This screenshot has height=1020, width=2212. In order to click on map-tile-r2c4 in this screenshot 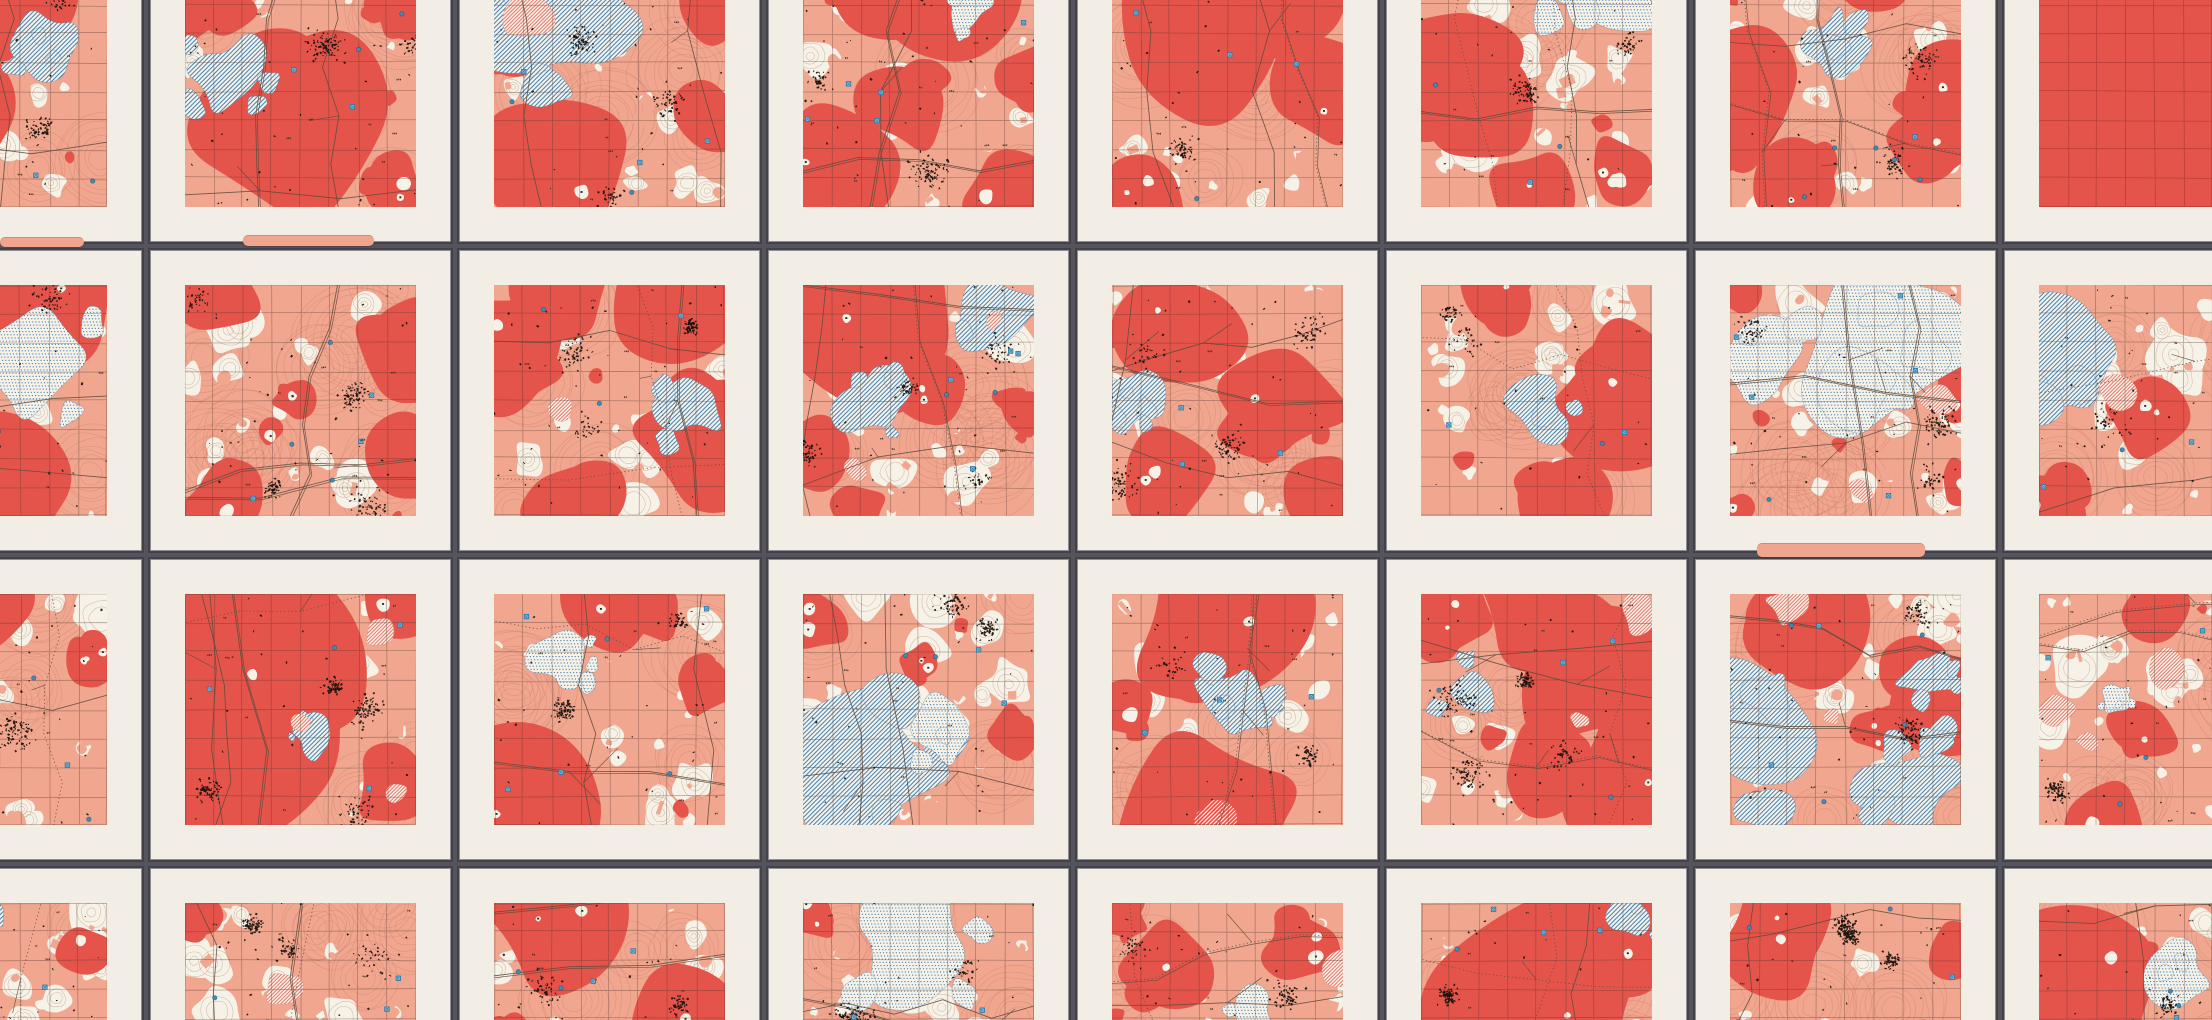, I will do `click(1227, 709)`.